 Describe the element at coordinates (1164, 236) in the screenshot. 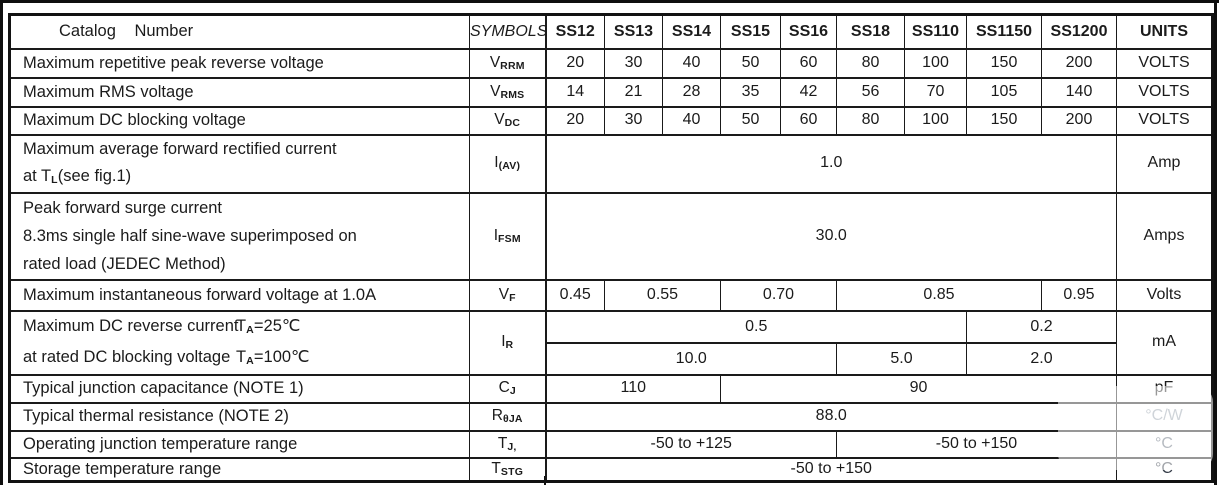

I see `ifsm-unit: Amps` at that location.